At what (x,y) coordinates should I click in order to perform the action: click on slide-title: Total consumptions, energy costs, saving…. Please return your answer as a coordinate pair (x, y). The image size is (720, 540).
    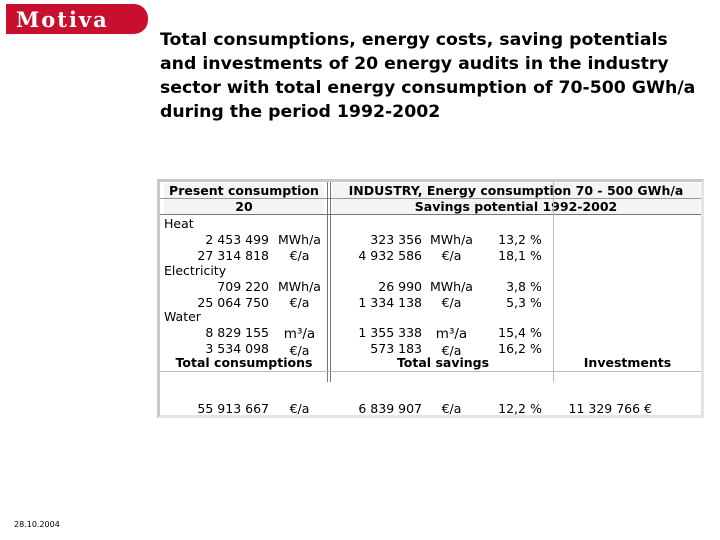
    Looking at the image, I should click on (428, 76).